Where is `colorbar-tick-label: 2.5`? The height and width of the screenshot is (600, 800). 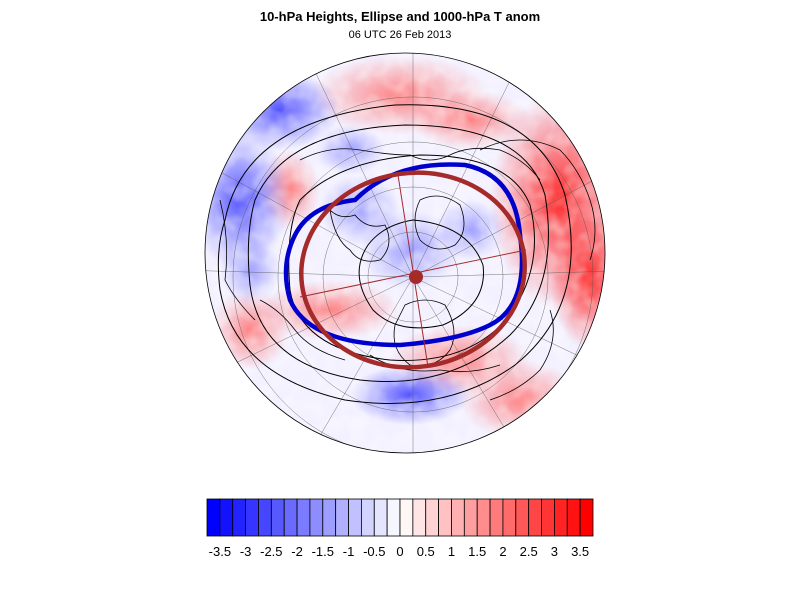 colorbar-tick-label: 2.5 is located at coordinates (529, 551).